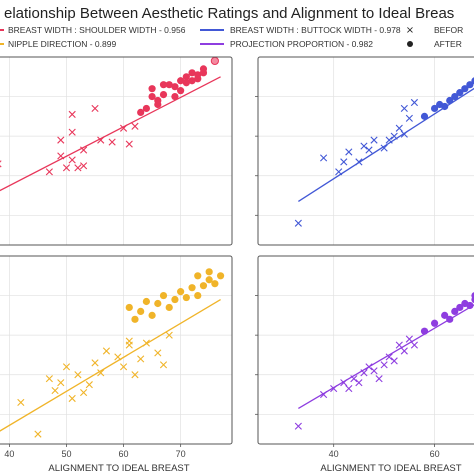  Describe the element at coordinates (448, 30) in the screenshot. I see `legend-label-4: BEFOR` at that location.